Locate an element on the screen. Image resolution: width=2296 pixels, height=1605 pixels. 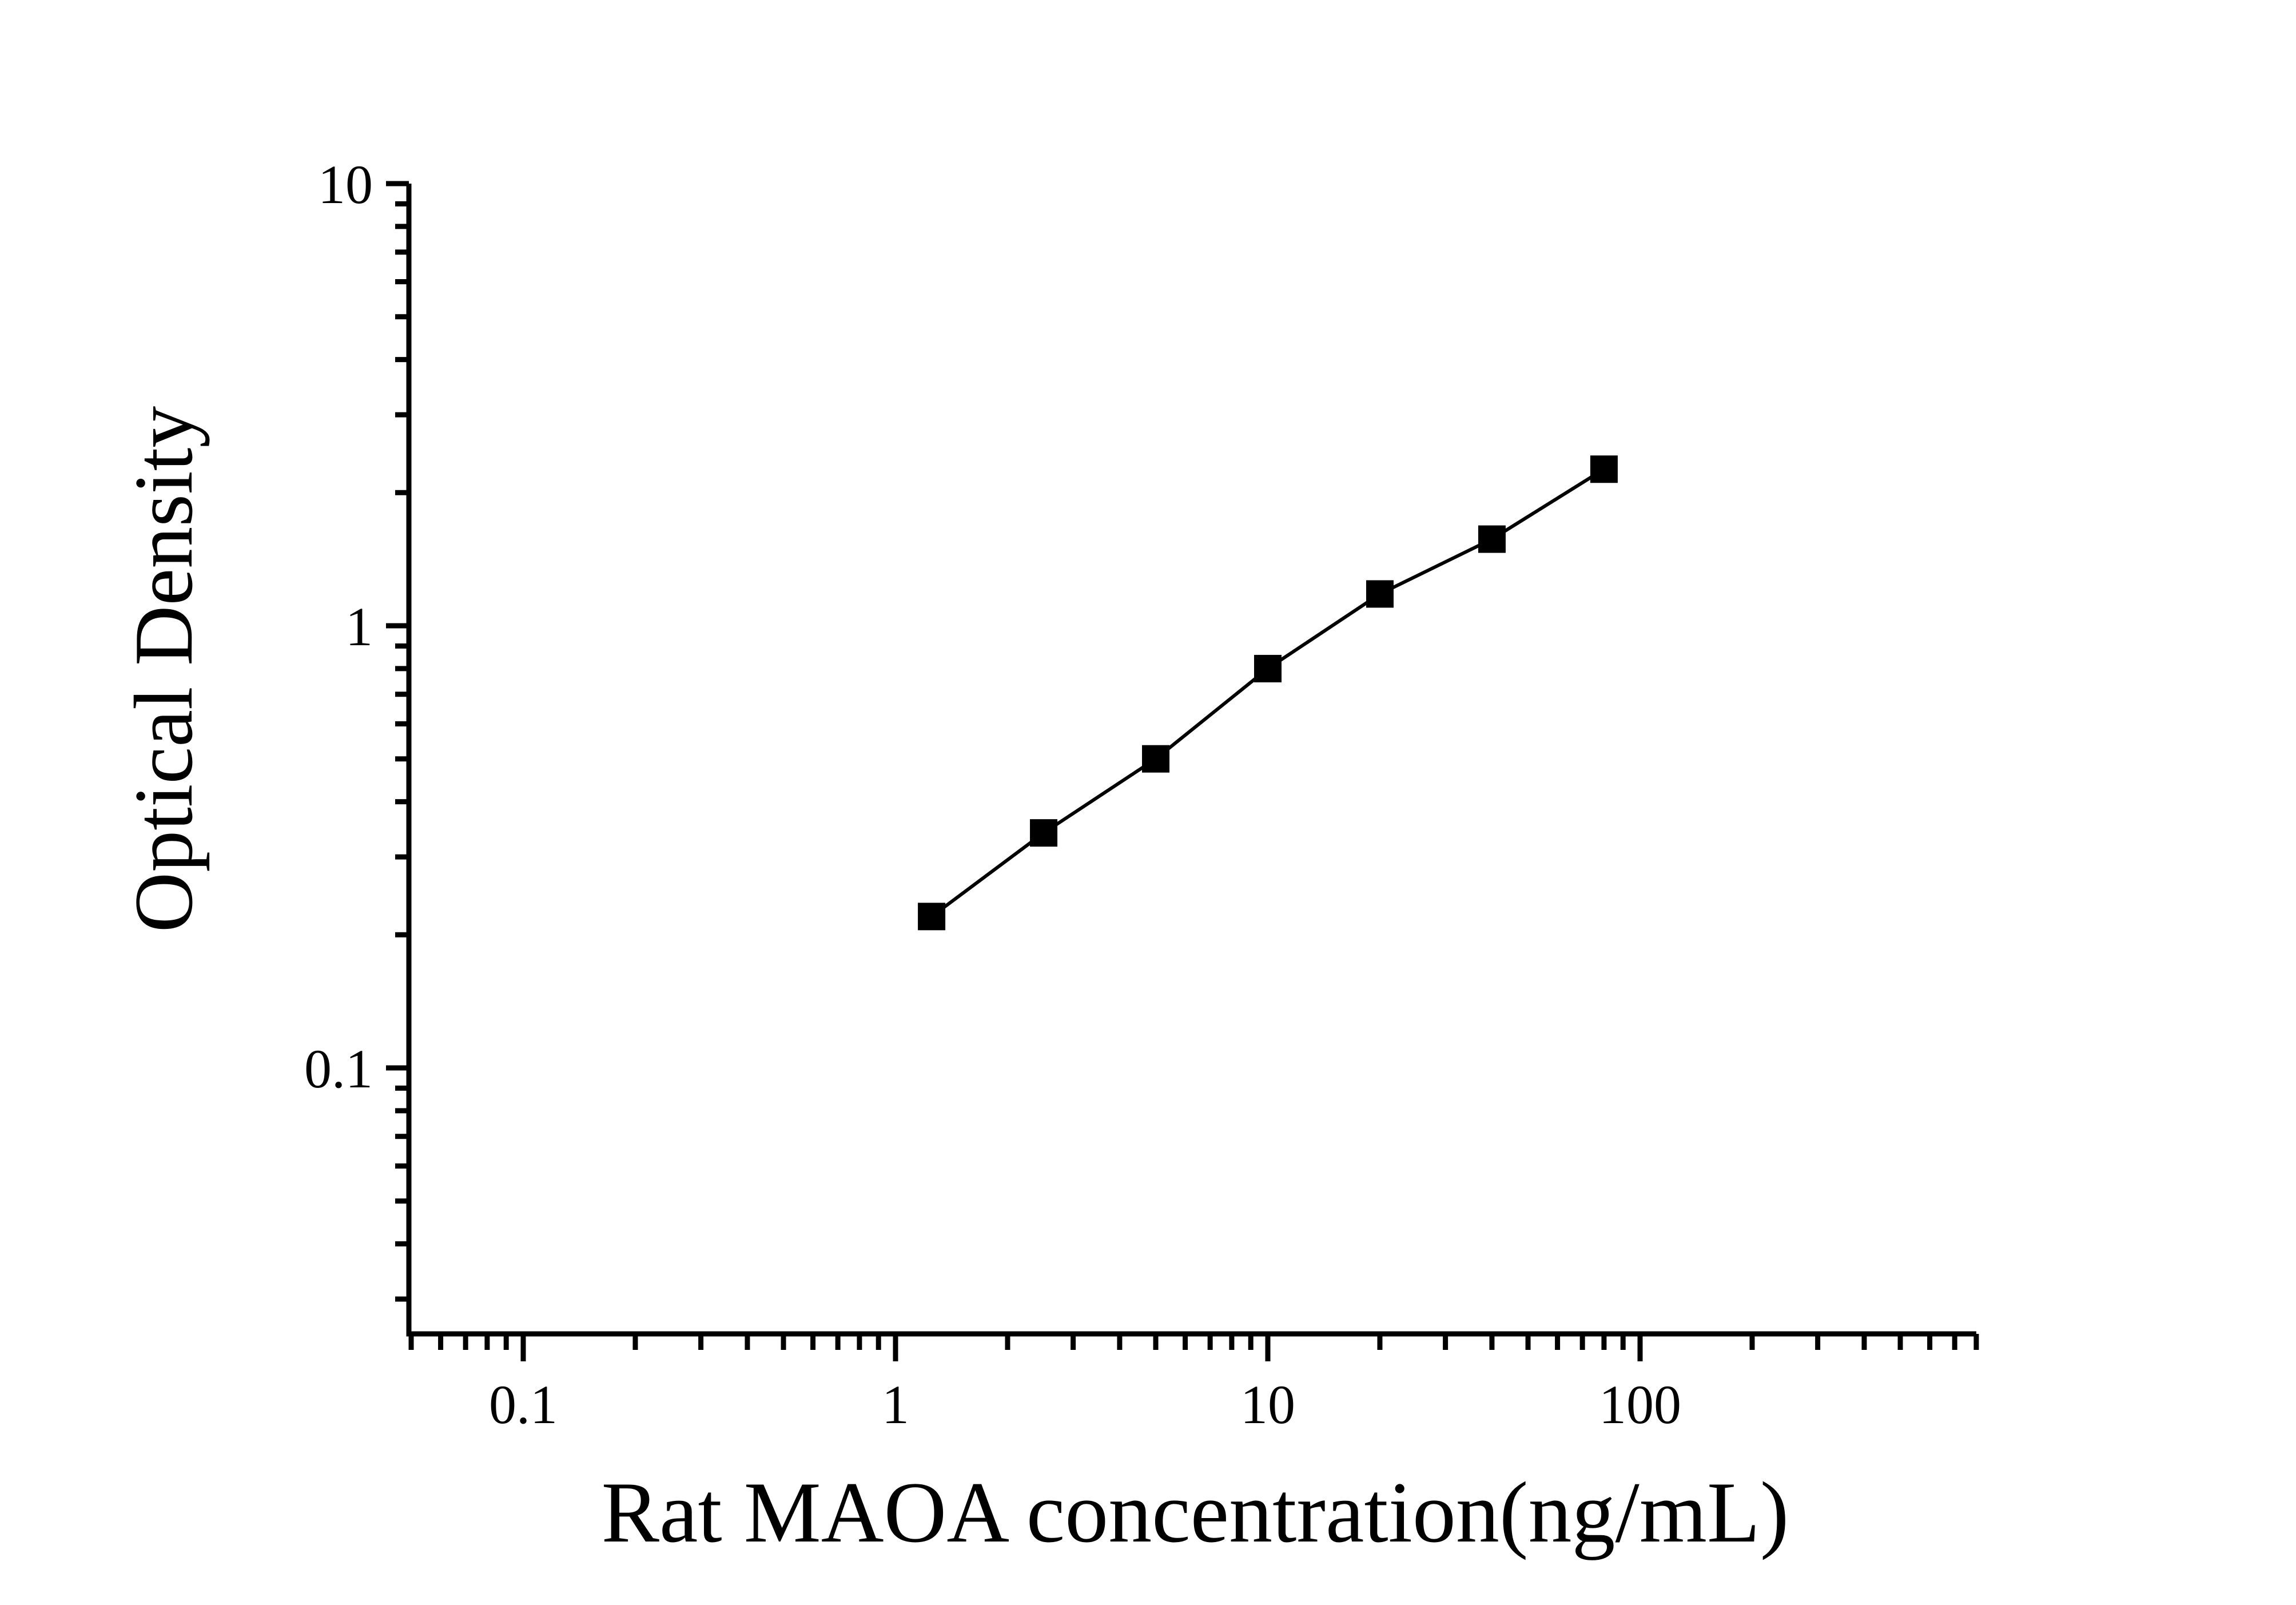
x-tick-label: 0.1 is located at coordinates (523, 1404).